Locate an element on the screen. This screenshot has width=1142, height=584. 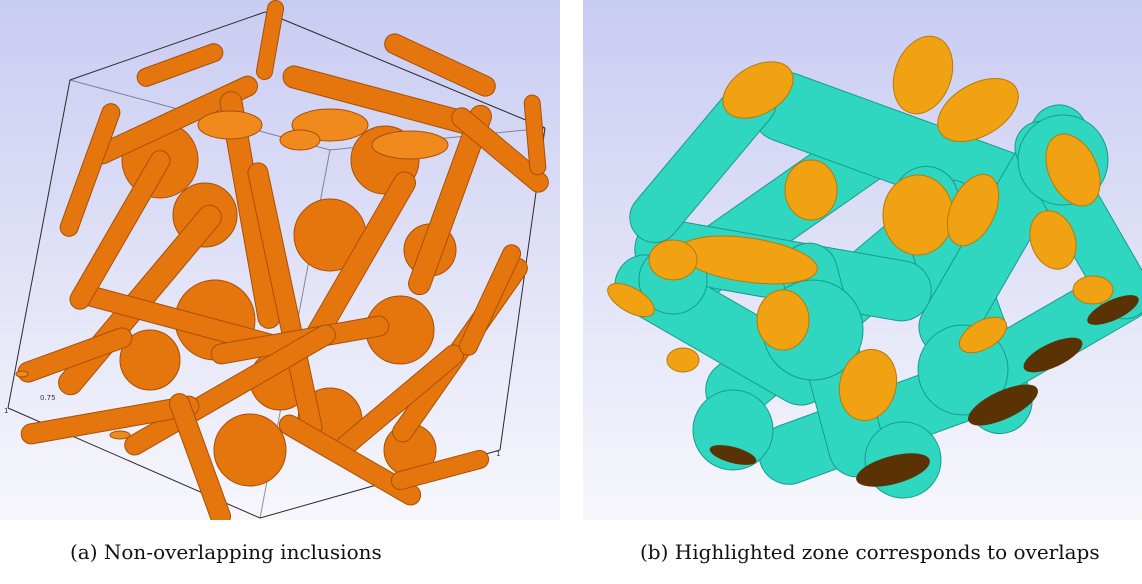
axis-tick-labels: 1 0.75 1 is located at coordinates (252, 426).